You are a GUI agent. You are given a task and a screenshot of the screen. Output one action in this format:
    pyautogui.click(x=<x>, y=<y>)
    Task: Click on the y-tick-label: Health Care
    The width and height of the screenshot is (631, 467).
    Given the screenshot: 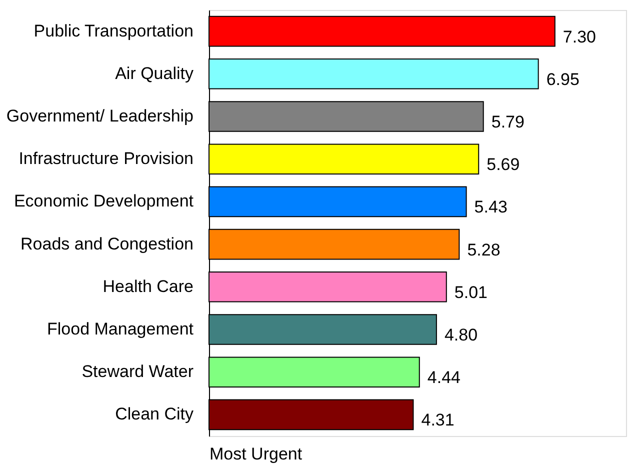 What is the action you would take?
    pyautogui.click(x=148, y=286)
    